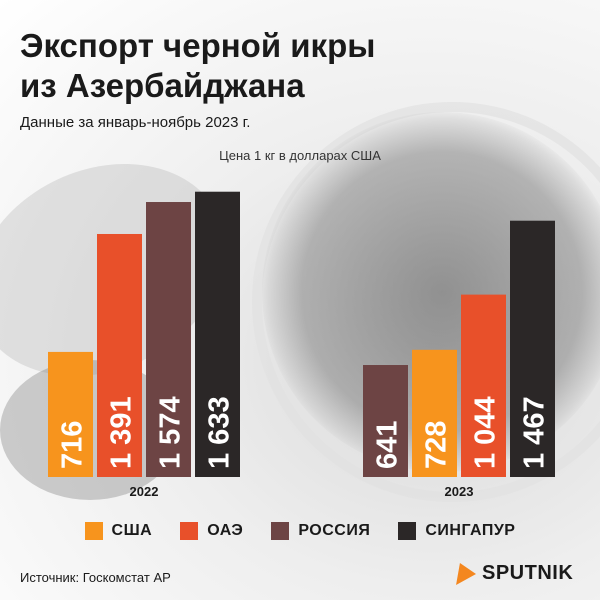  What do you see at coordinates (132, 530) in the screenshot?
I see `legend-label: США` at bounding box center [132, 530].